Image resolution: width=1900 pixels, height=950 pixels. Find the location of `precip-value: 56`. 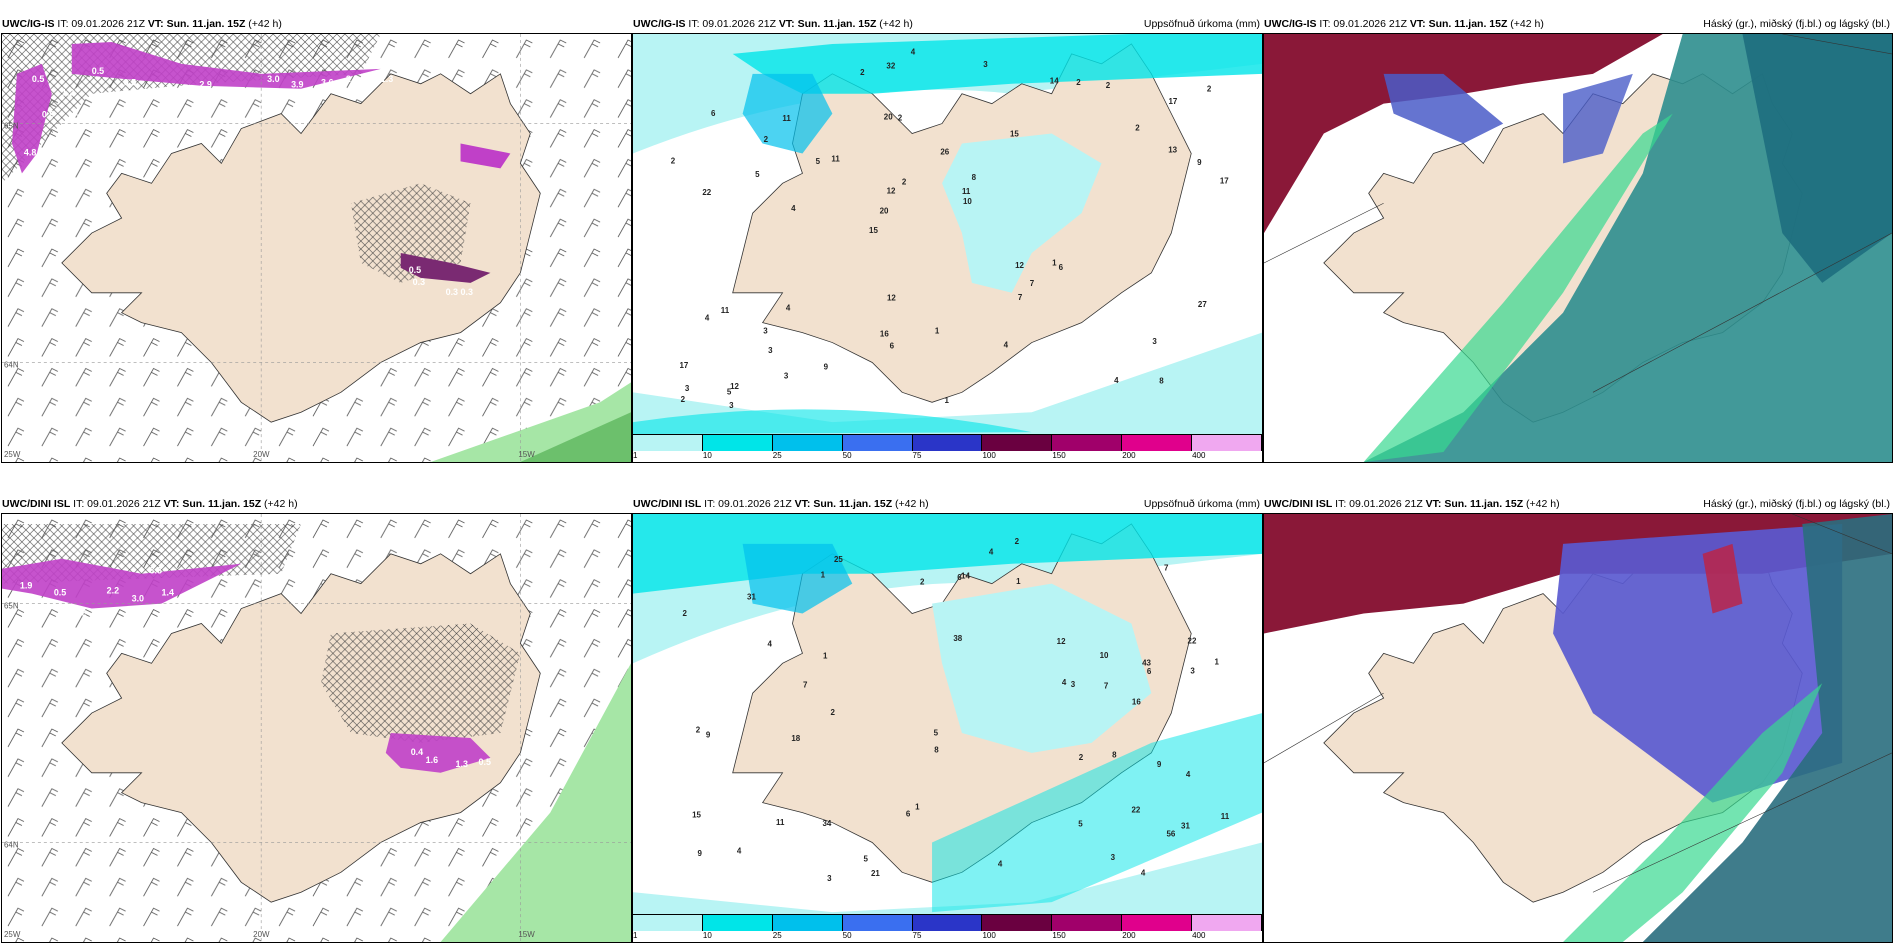

precip-value: 56 is located at coordinates (1171, 833).